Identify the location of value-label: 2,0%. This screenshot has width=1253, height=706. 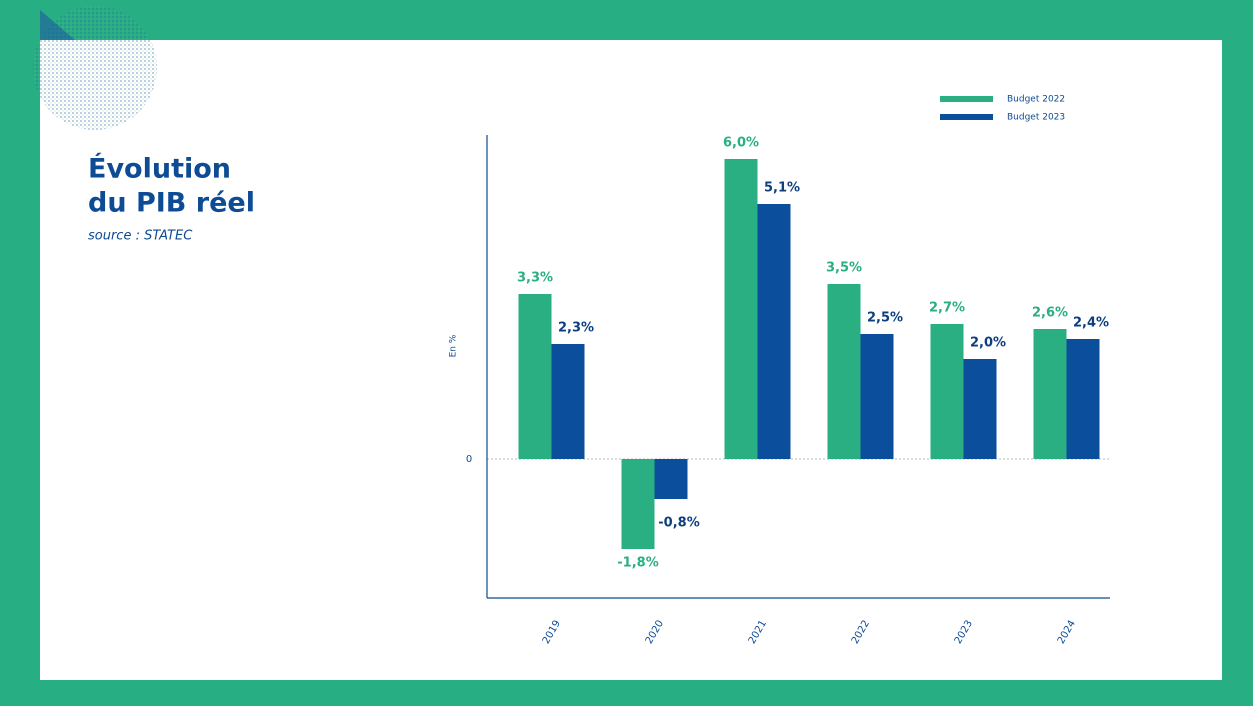
(988, 343).